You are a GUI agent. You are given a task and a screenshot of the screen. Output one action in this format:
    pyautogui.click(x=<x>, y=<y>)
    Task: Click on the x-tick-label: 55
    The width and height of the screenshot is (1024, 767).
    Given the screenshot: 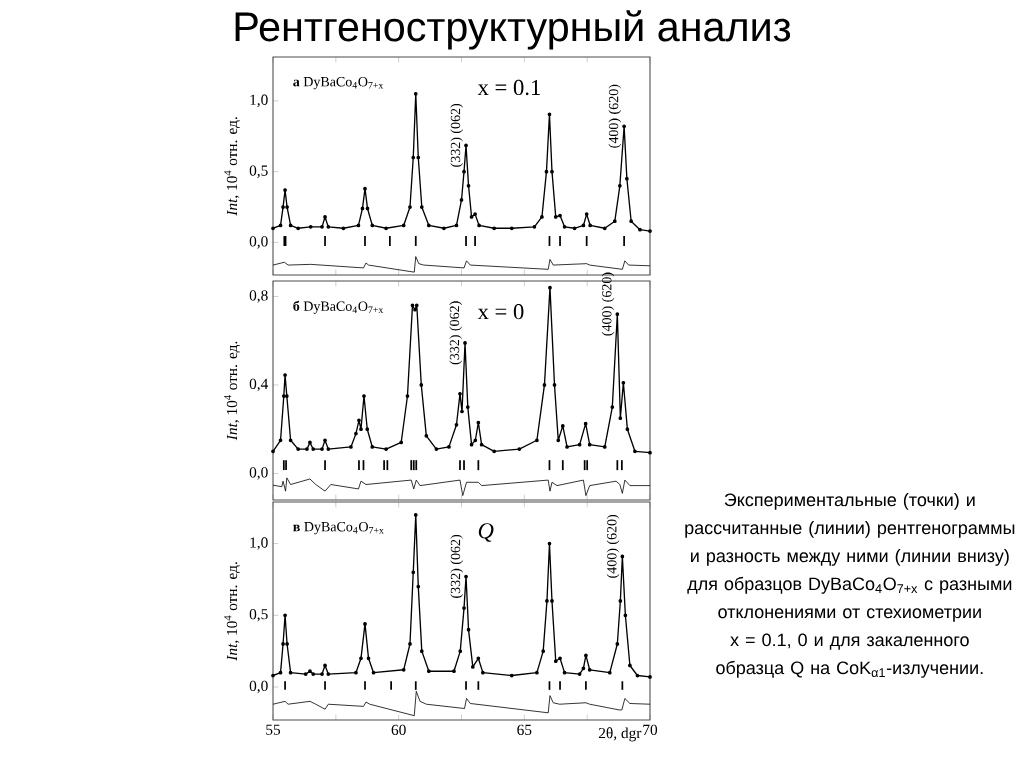 What is the action you would take?
    pyautogui.click(x=273, y=729)
    